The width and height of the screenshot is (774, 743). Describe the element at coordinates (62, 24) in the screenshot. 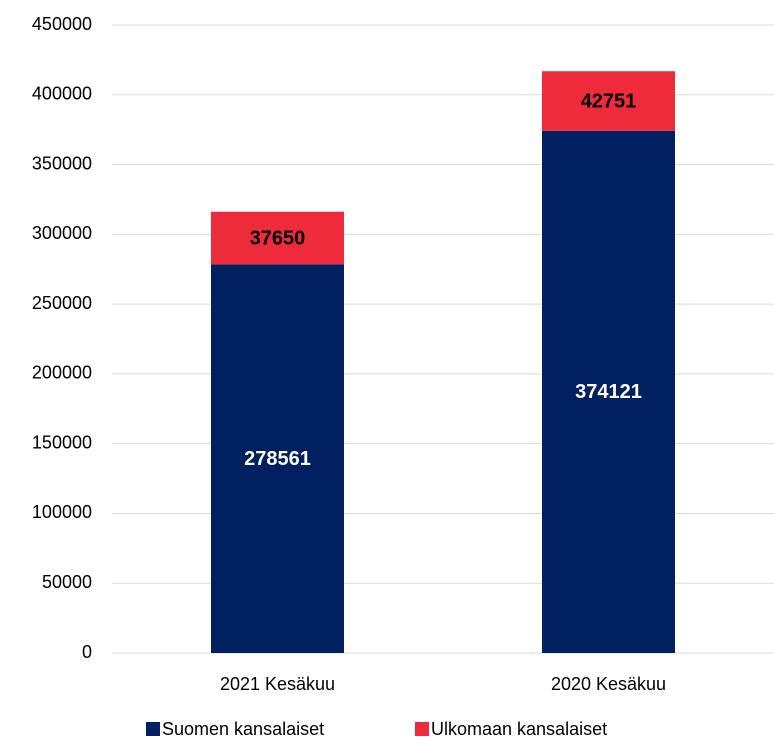

I see `y-tick-label: 450000` at that location.